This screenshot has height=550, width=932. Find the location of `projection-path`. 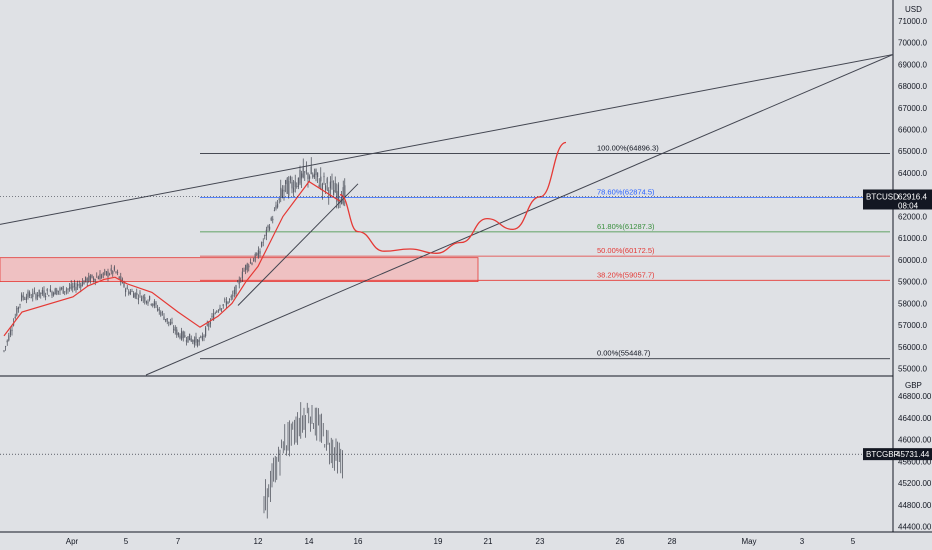

projection-path is located at coordinates (453, 197).